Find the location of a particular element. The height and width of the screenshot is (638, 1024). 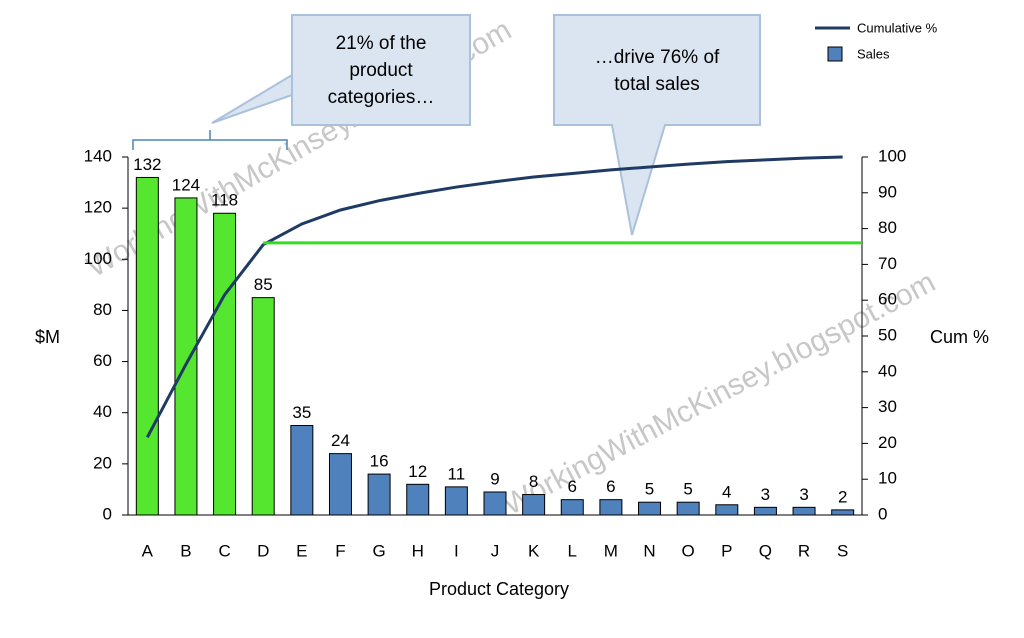

y-tick-label: 60 is located at coordinates (102, 360).